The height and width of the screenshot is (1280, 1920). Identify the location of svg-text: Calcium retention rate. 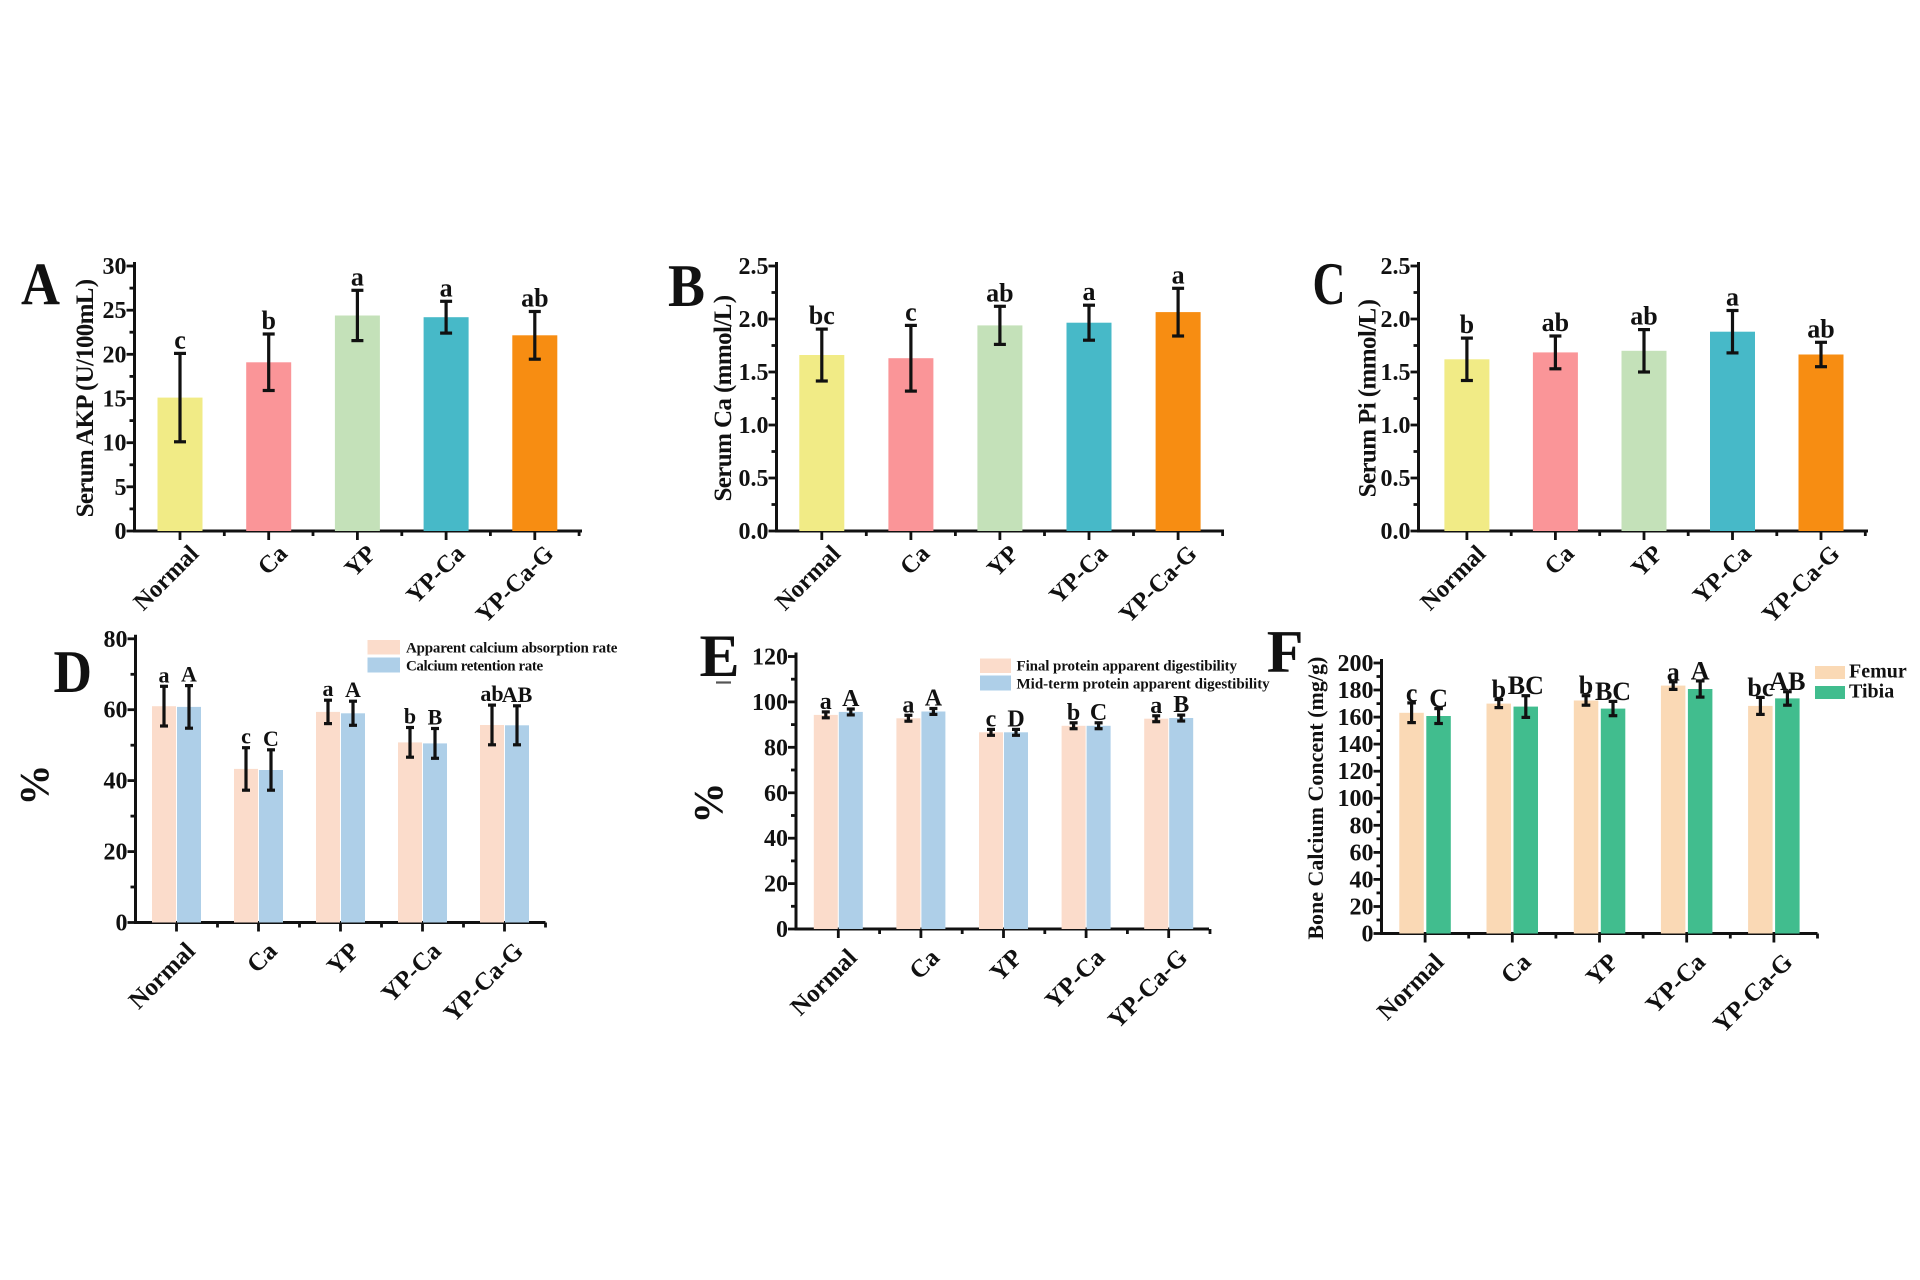
(474, 667).